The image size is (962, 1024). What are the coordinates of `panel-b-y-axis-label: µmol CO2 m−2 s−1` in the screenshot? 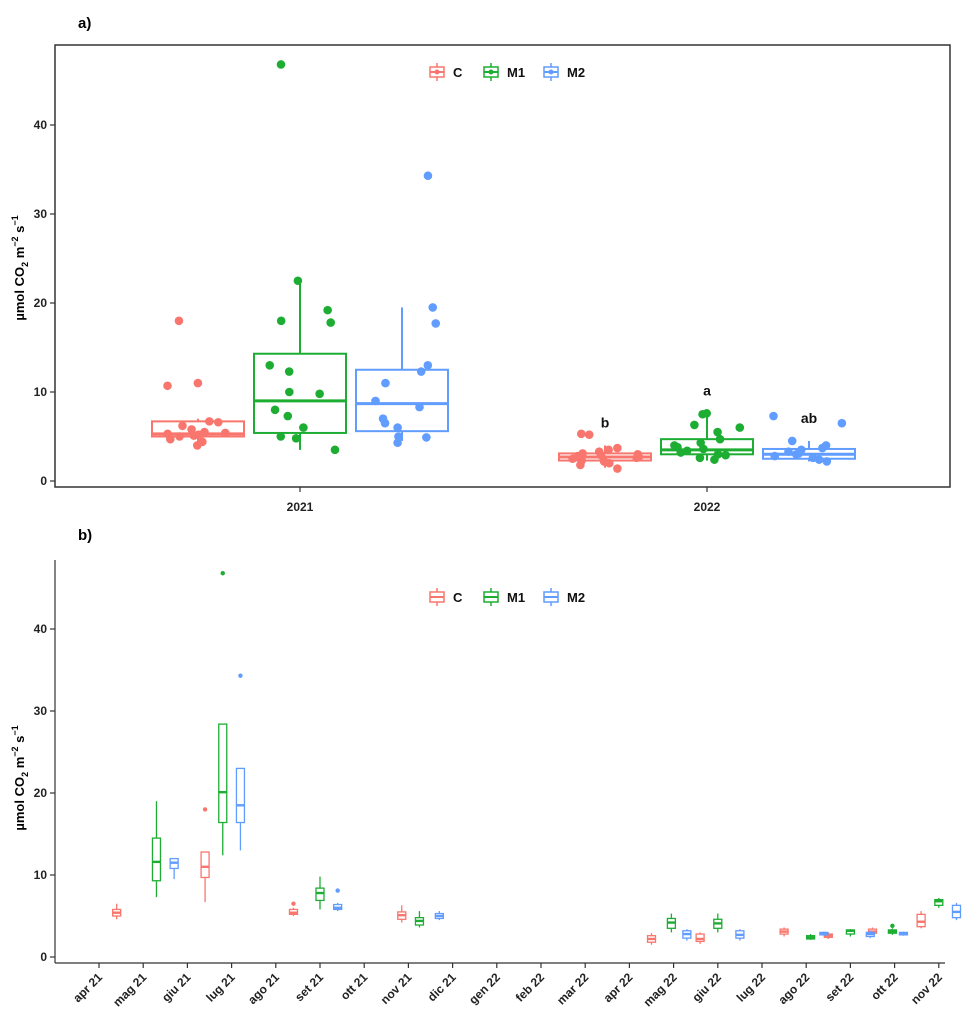 It's located at (20, 777).